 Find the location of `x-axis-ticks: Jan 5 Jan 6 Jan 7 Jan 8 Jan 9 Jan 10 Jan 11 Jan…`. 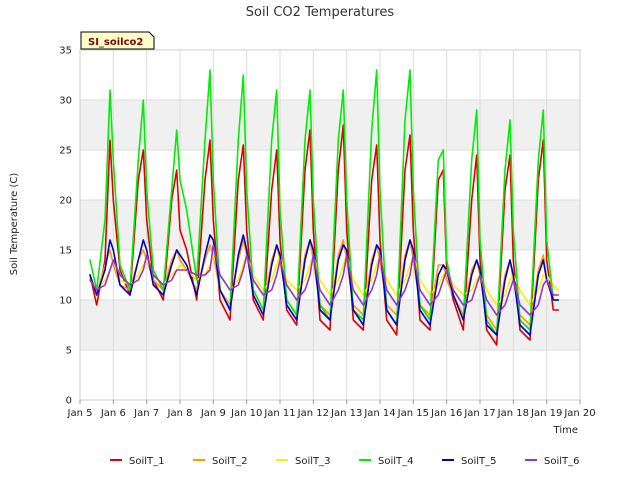

x-axis-ticks: Jan 5 Jan 6 Jan 7 Jan 8 Jan 9 Jan 10 Jan 11 Jan… is located at coordinates (331, 409).